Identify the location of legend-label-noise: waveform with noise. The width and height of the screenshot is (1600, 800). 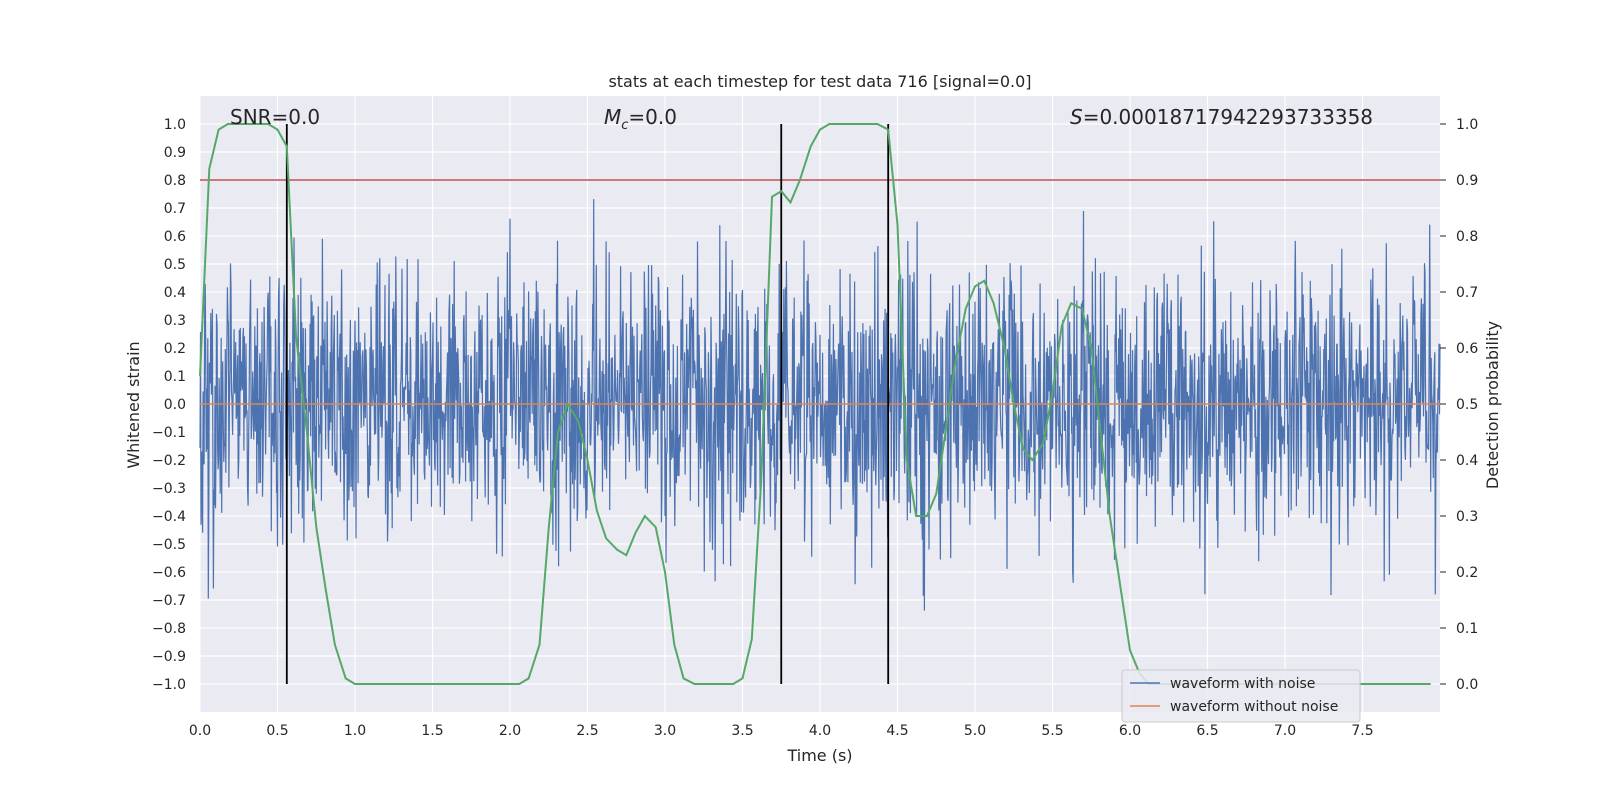
(1242, 684).